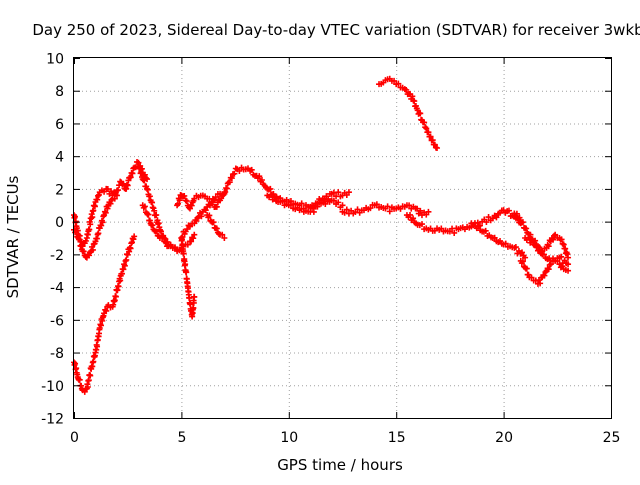 Image resolution: width=640 pixels, height=485 pixels. I want to click on y-tick-label: 4, so click(59, 158).